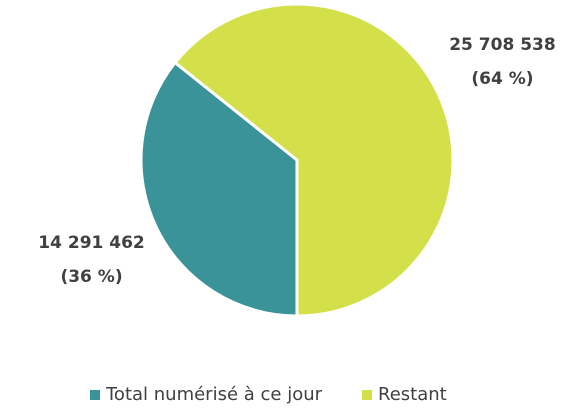 Image resolution: width=578 pixels, height=409 pixels. What do you see at coordinates (502, 79) in the screenshot?
I see `percent-label: (64 %)` at bounding box center [502, 79].